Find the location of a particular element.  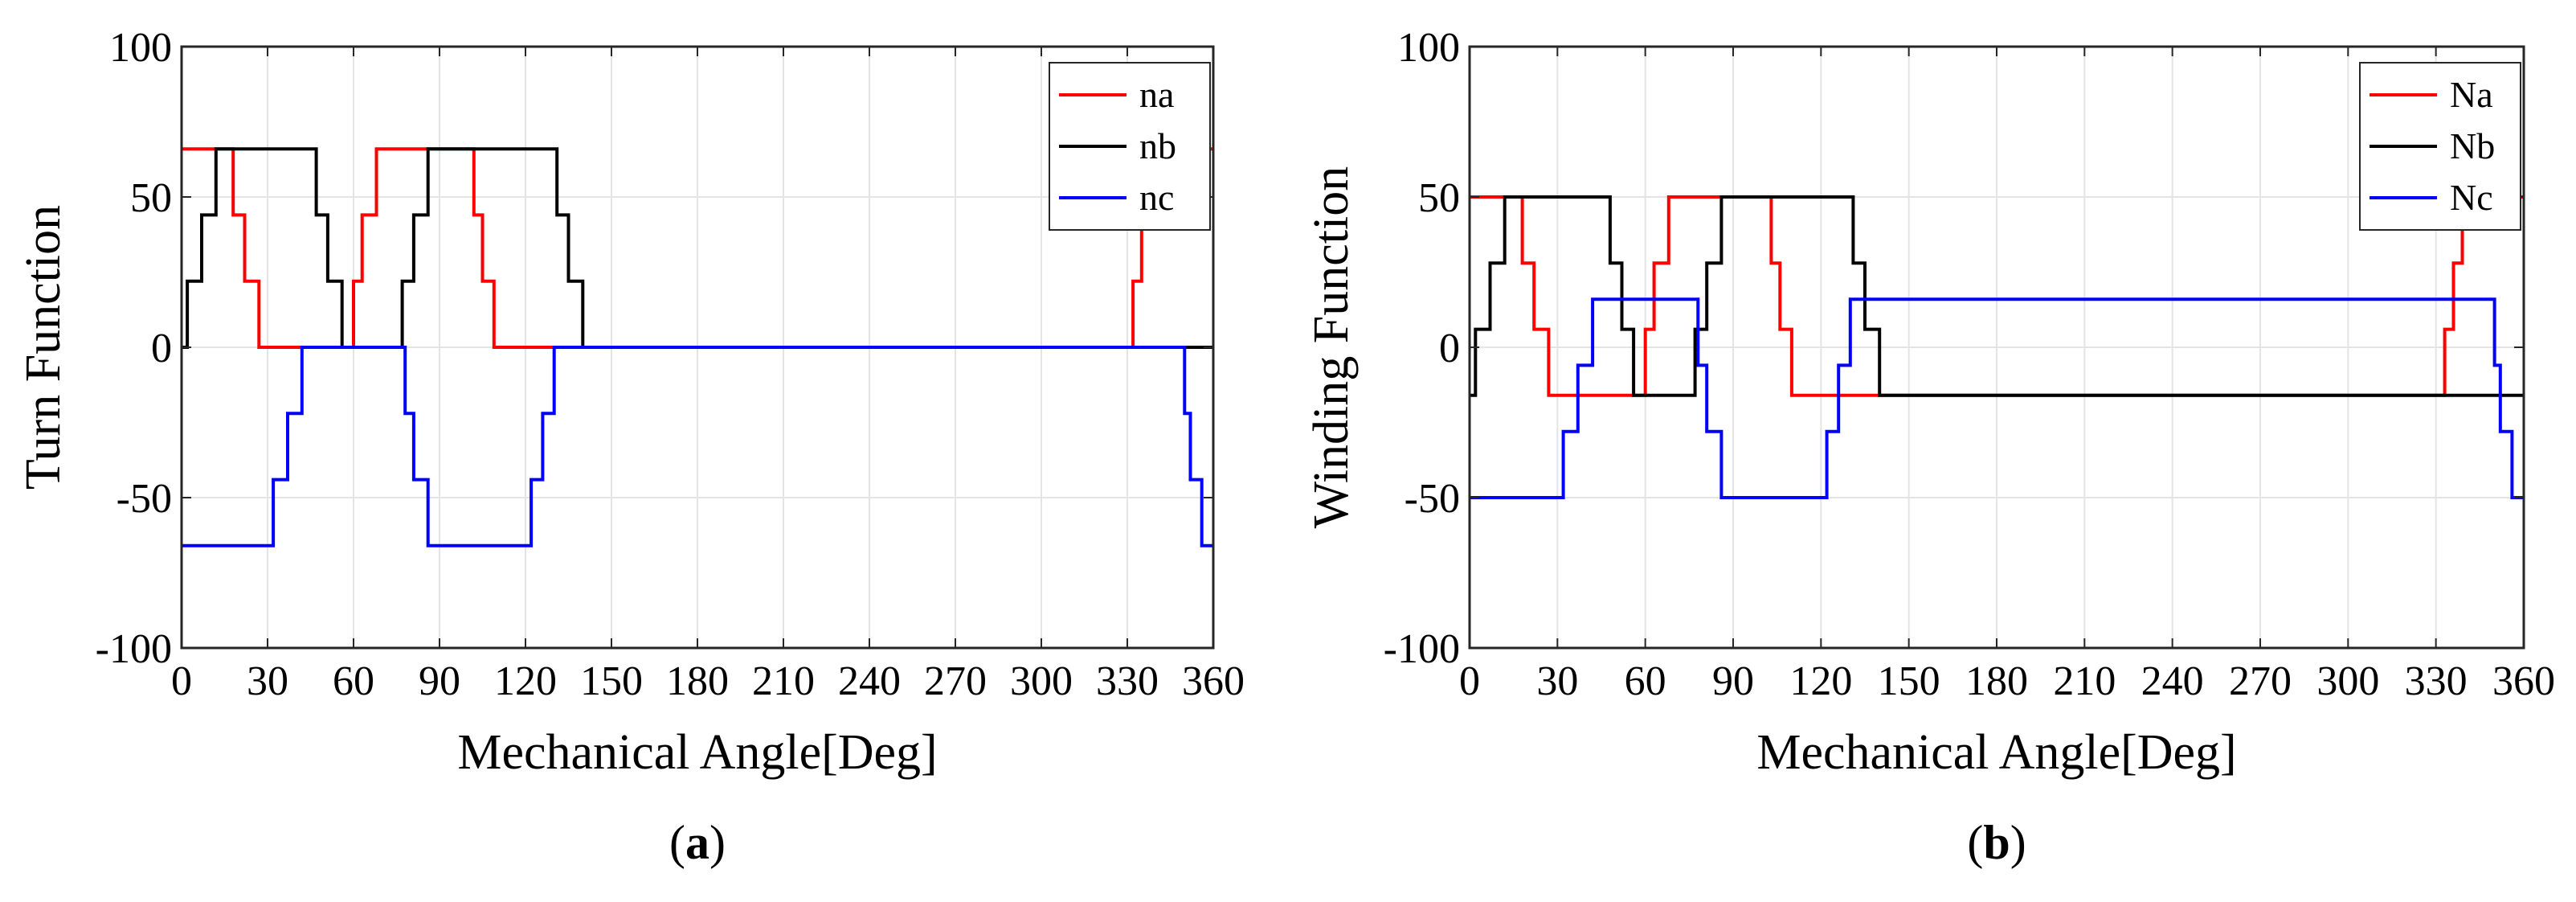

legend-label-Na: Na is located at coordinates (2471, 94).